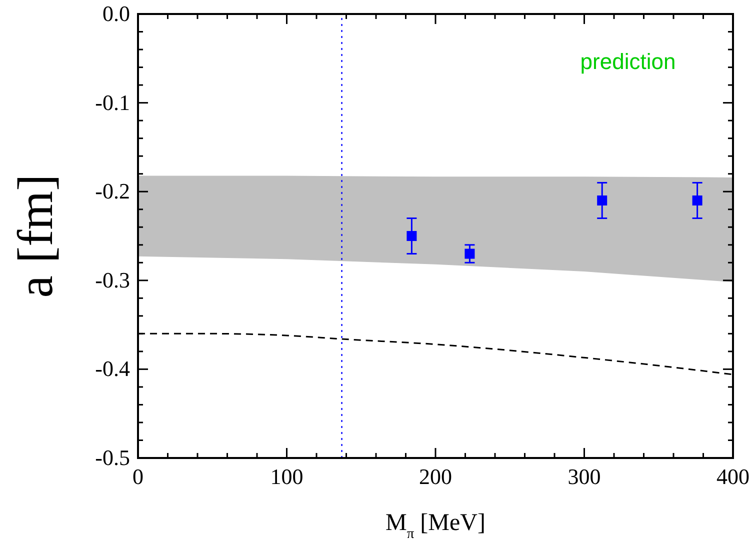 The height and width of the screenshot is (544, 756). I want to click on y-tick-label: -0.1, so click(112, 102).